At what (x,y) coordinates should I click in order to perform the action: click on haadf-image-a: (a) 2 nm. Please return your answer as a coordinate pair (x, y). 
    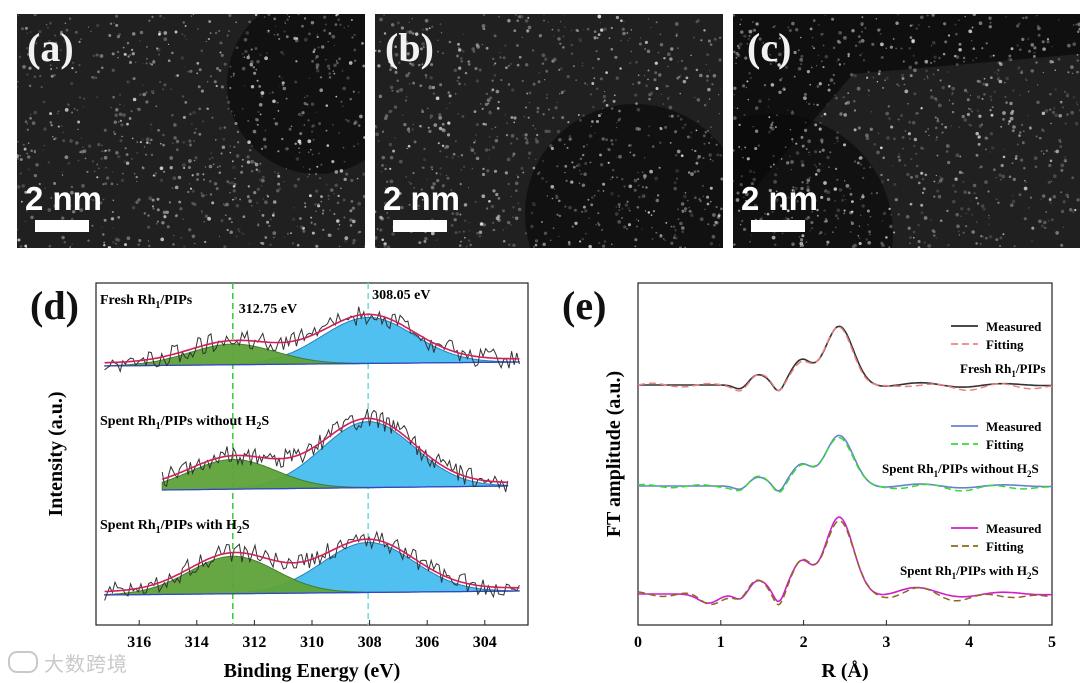
    Looking at the image, I should click on (191, 131).